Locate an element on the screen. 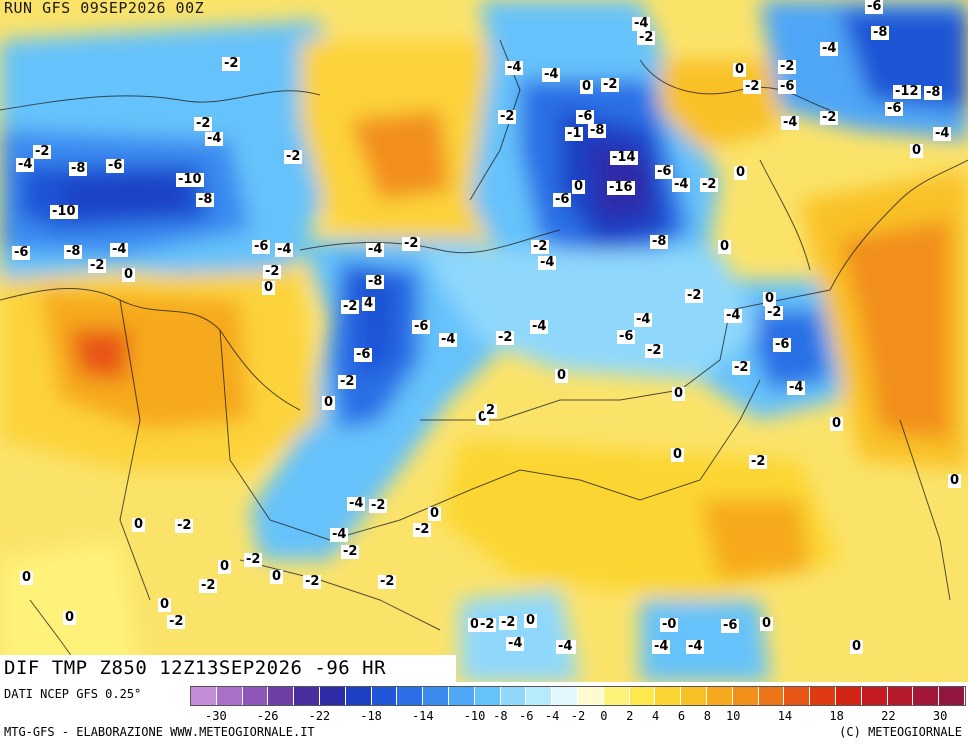  contour-label: 2 is located at coordinates (491, 410).